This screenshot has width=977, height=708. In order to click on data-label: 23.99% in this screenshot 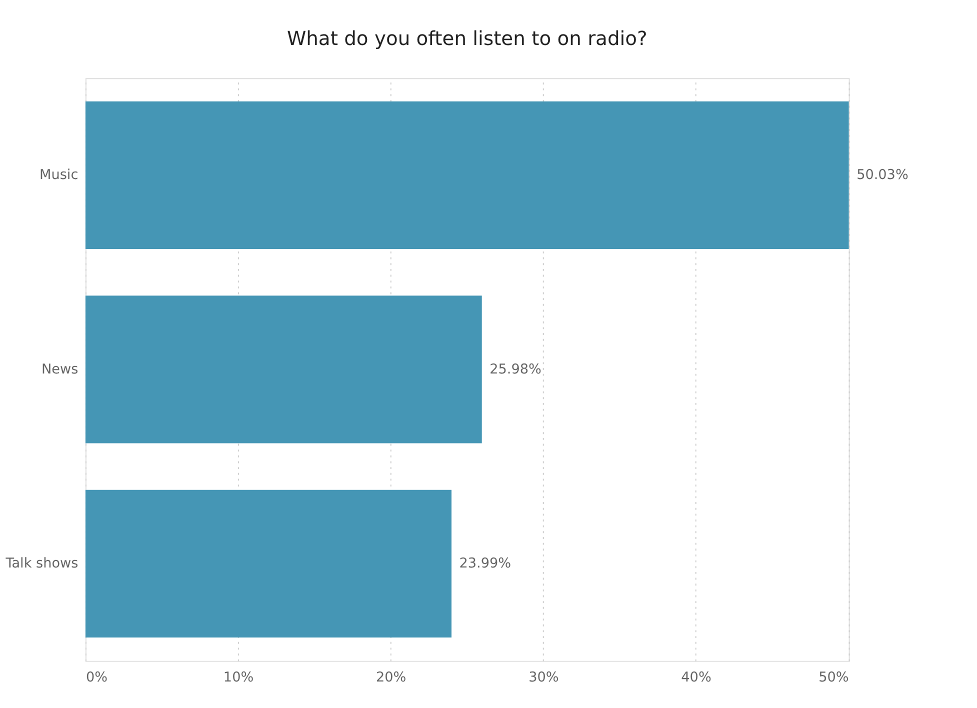, I will do `click(485, 564)`.